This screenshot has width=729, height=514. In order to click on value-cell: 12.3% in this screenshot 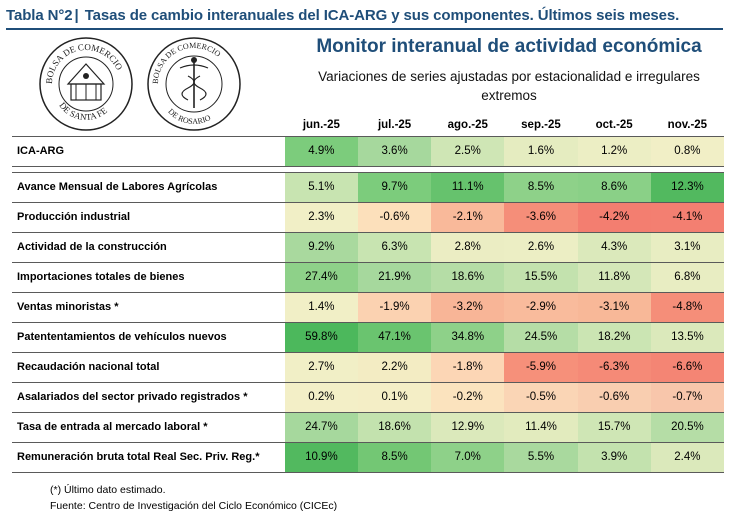, I will do `click(687, 187)`.